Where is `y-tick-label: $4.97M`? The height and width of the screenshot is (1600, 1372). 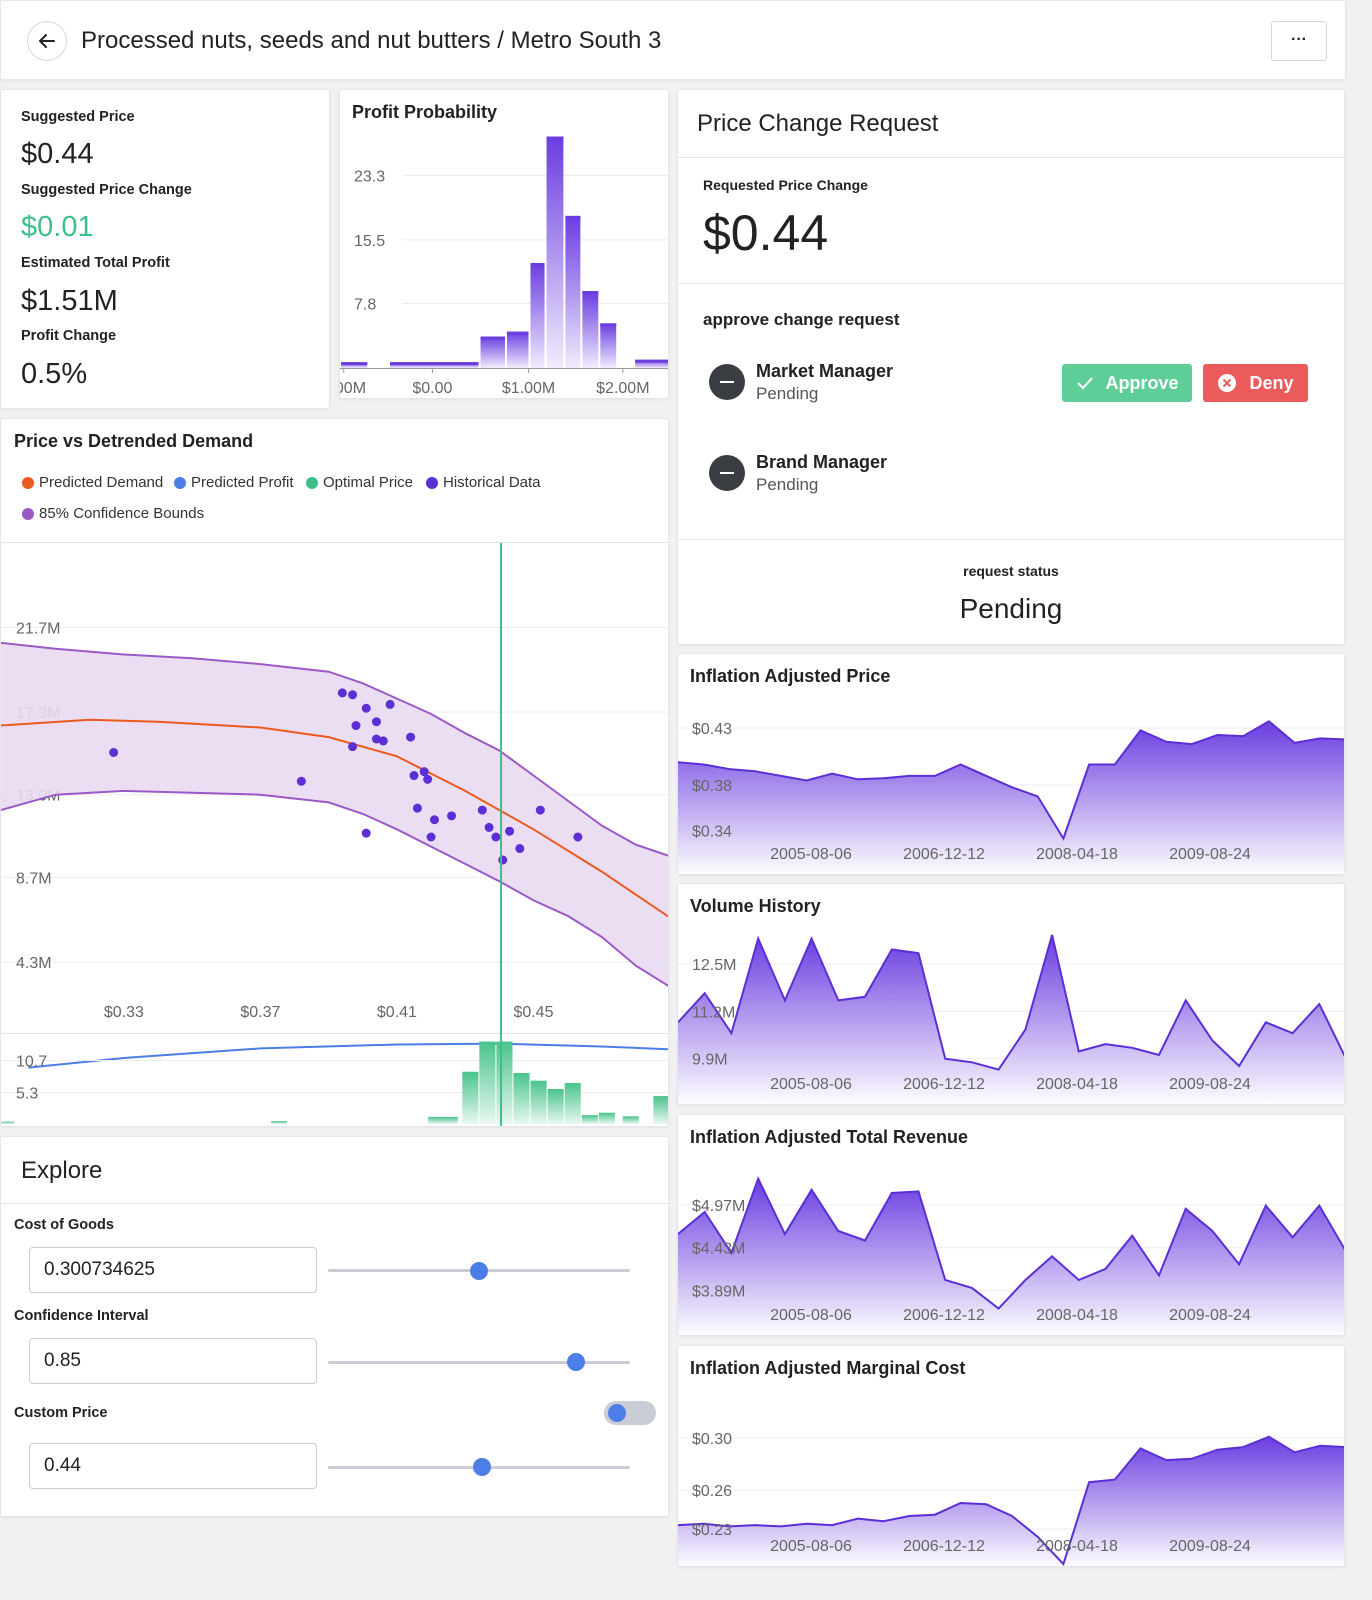
y-tick-label: $4.97M is located at coordinates (718, 1206).